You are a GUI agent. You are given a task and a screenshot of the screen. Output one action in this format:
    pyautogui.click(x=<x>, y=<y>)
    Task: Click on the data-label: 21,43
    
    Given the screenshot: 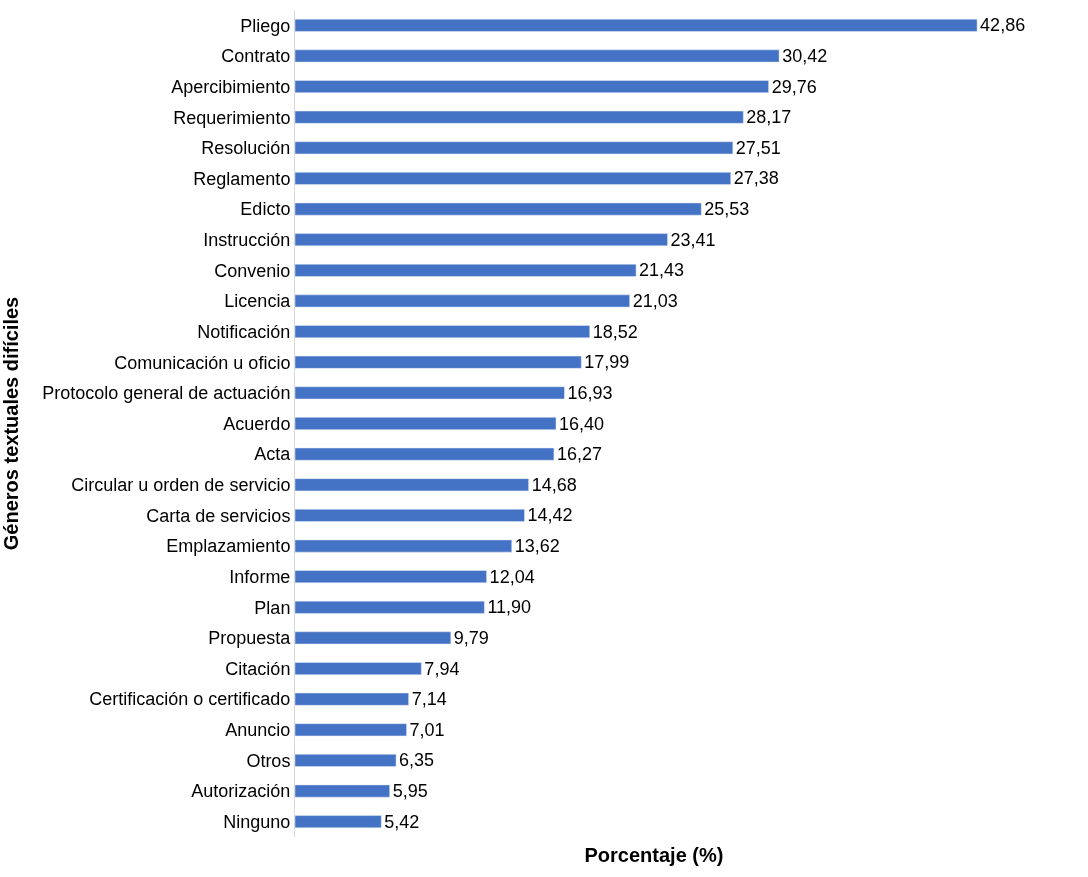 What is the action you would take?
    pyautogui.click(x=662, y=270)
    